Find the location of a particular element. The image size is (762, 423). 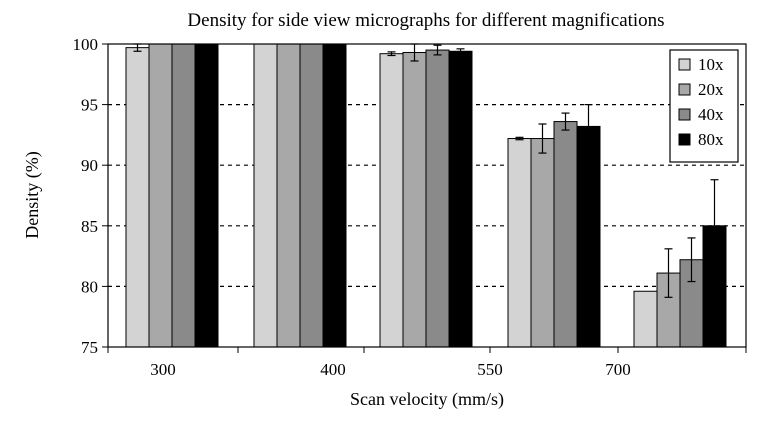

x-tick-label: 300 is located at coordinates (163, 369).